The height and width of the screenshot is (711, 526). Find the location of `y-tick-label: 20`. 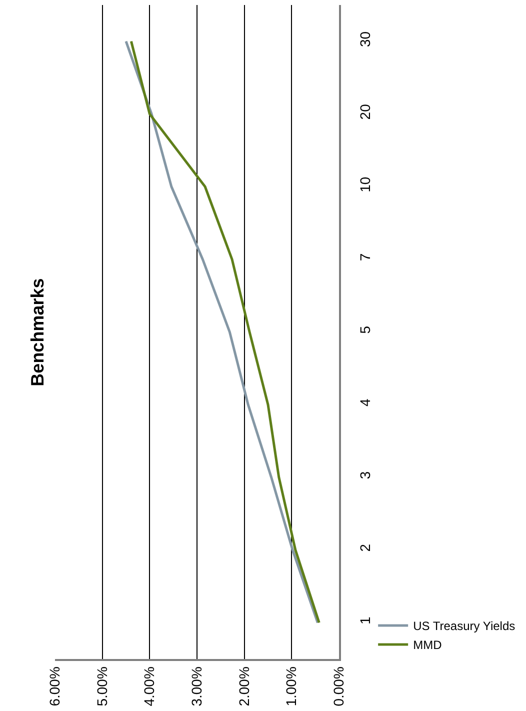

y-tick-label: 20 is located at coordinates (364, 112).